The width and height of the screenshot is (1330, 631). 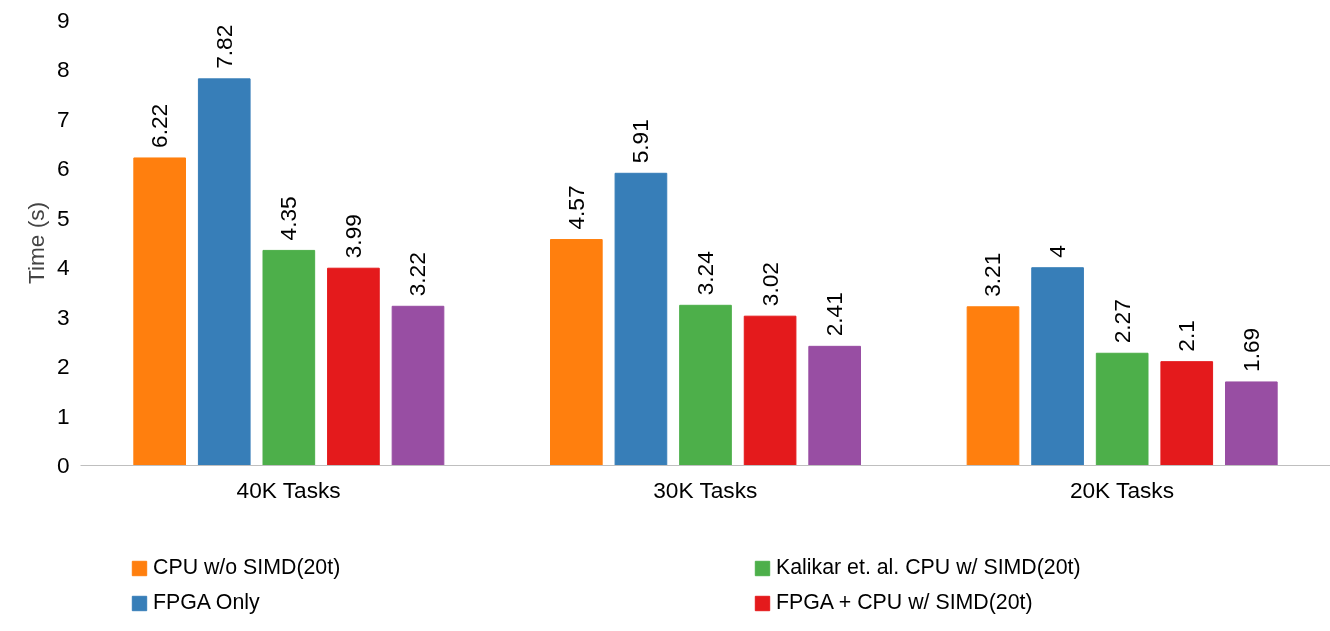 I want to click on x-tick-label: 20K Tasks, so click(x=1122, y=489).